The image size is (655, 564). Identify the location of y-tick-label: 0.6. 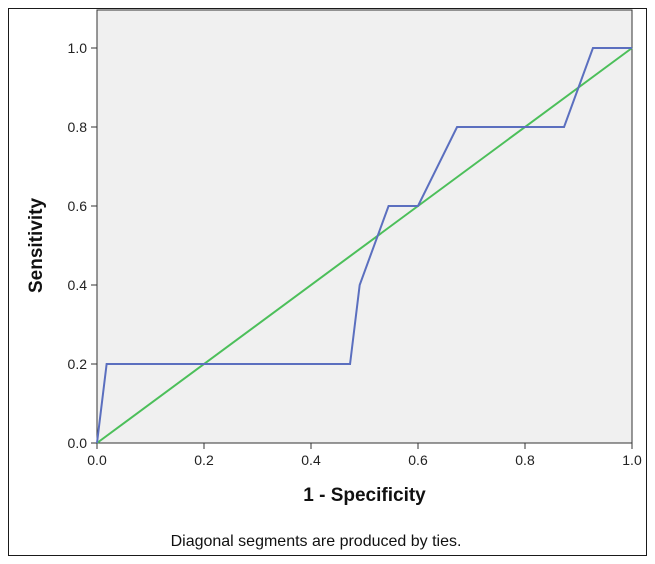
(78, 206).